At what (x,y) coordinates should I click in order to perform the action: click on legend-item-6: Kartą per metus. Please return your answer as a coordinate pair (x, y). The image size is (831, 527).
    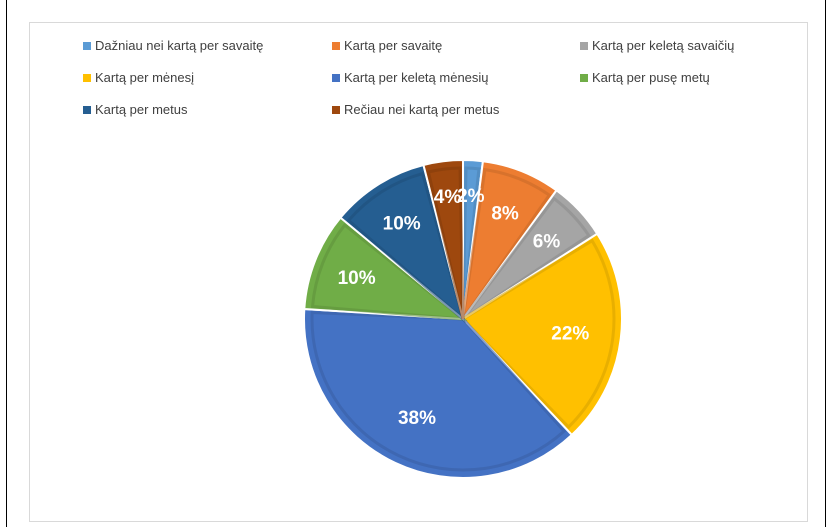
    Looking at the image, I should click on (135, 109).